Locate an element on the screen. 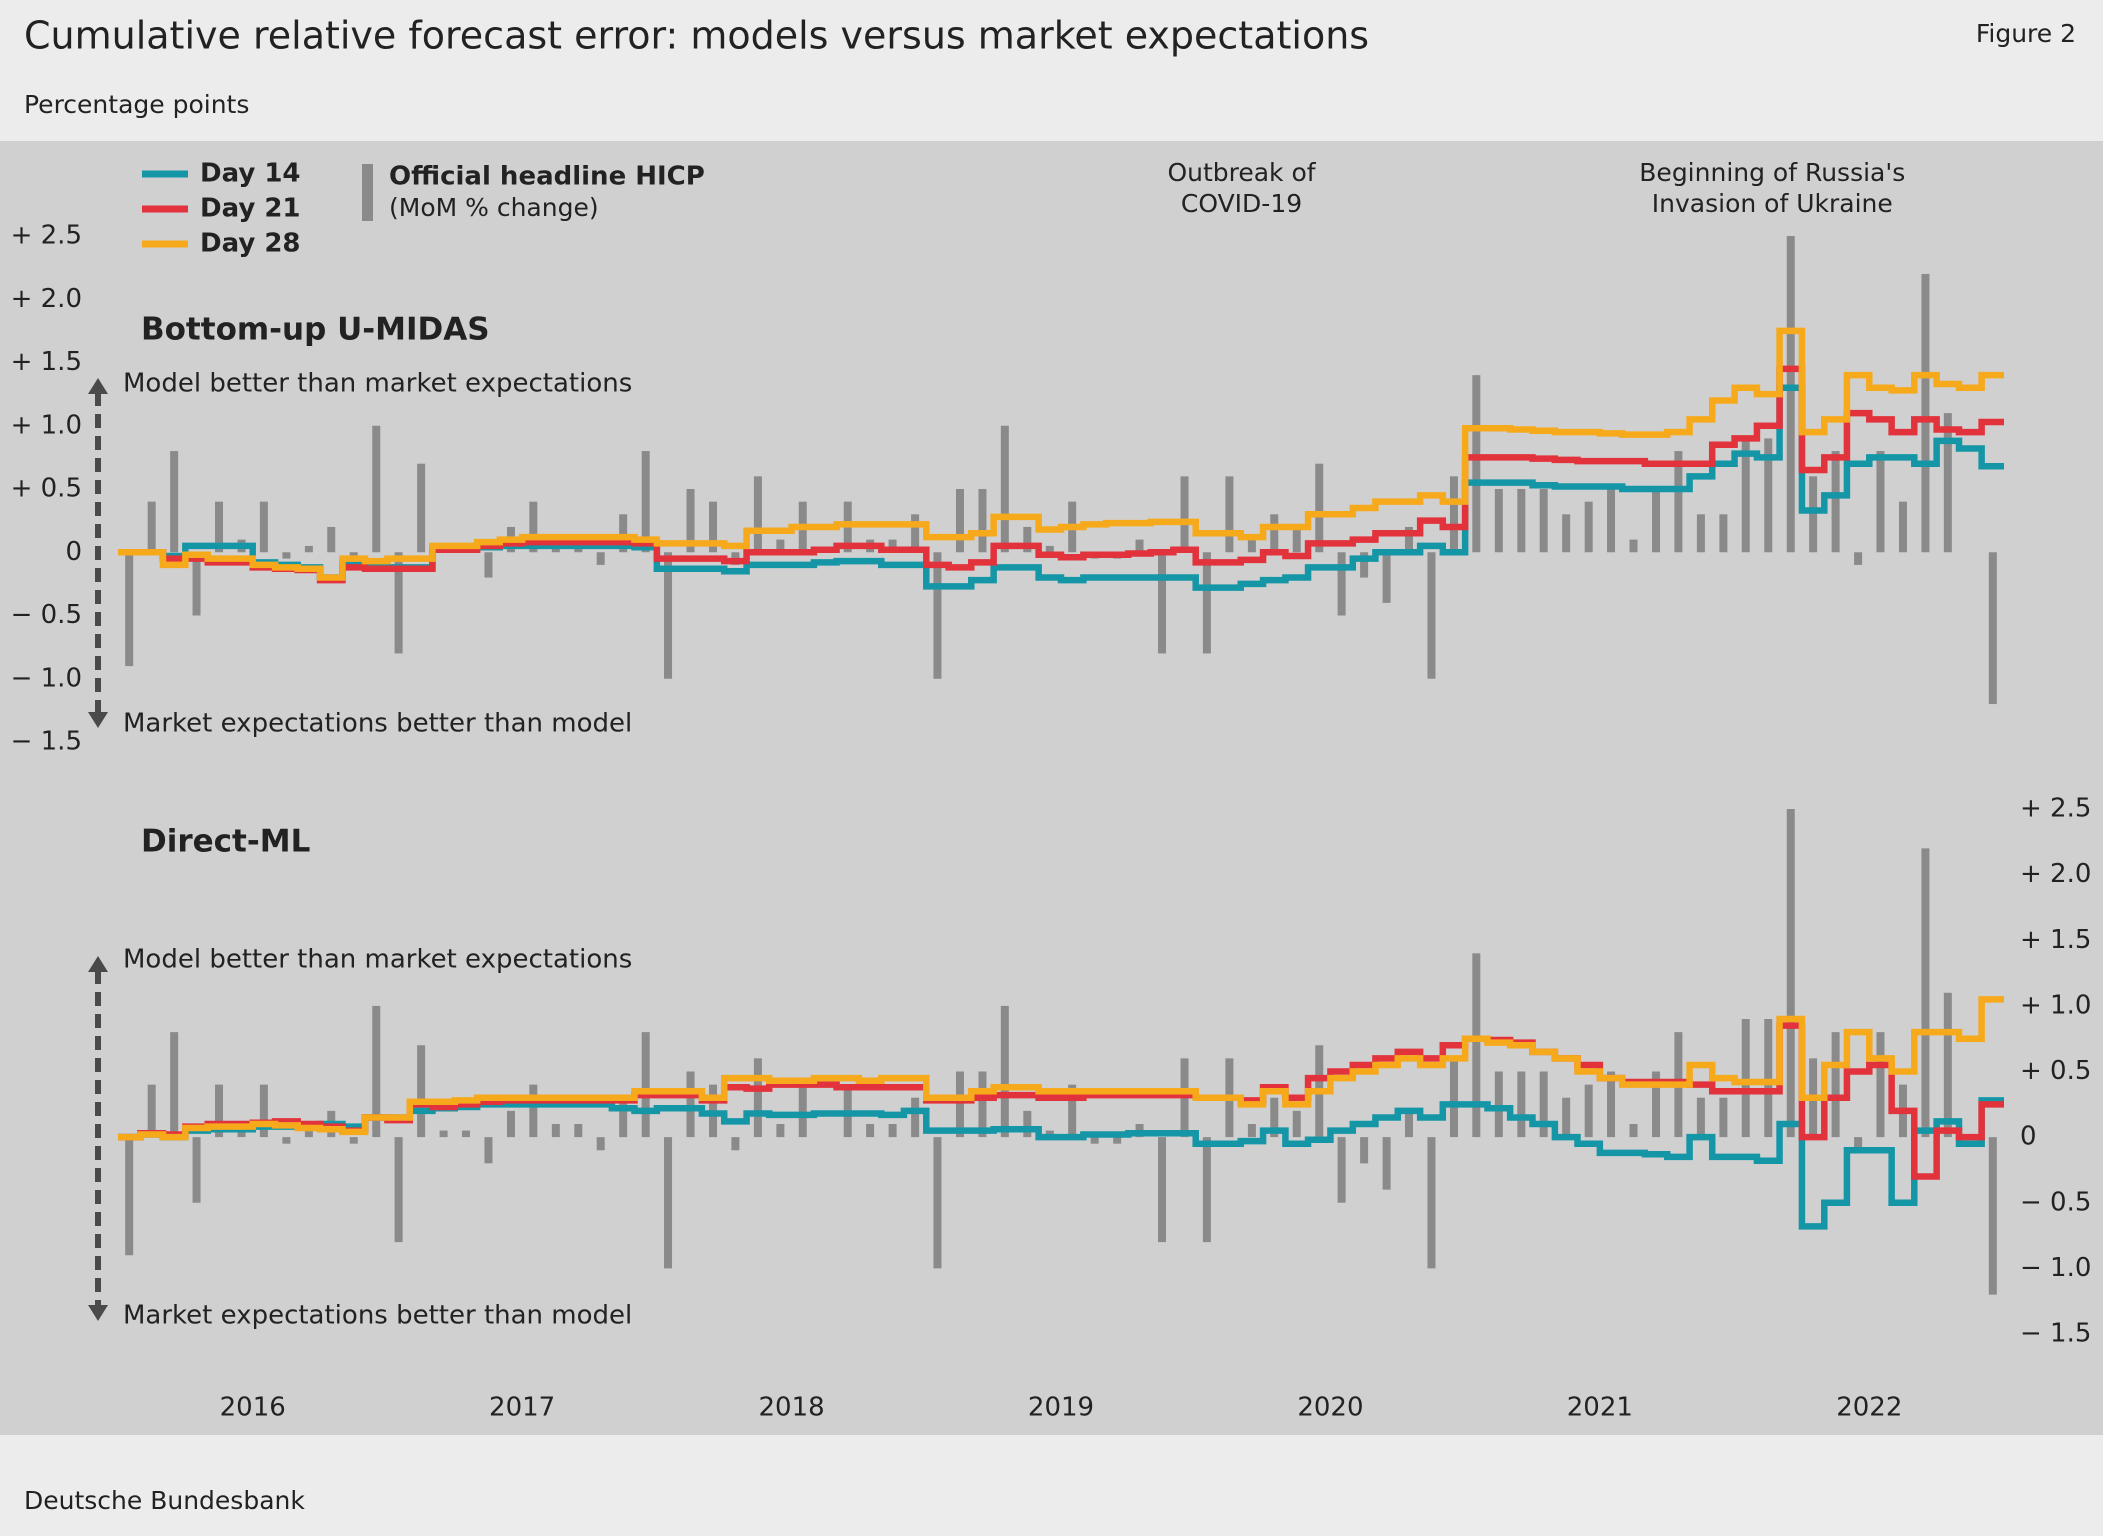 This screenshot has height=1536, width=2103. figure-label: Figure 2 is located at coordinates (2026, 33).